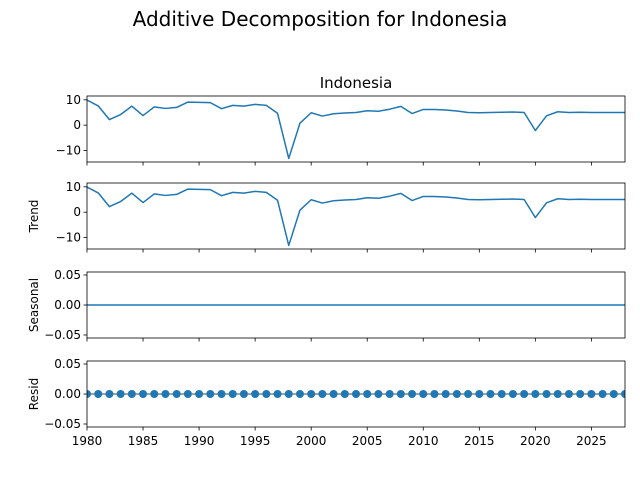  Describe the element at coordinates (356, 83) in the screenshot. I see `panel-title: Indonesia` at that location.